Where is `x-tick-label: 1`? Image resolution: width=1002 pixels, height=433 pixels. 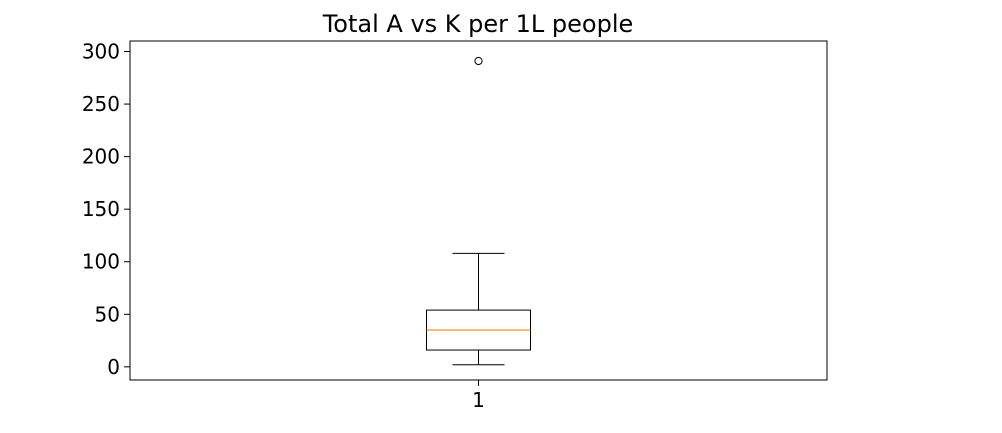 x-tick-label: 1 is located at coordinates (478, 400).